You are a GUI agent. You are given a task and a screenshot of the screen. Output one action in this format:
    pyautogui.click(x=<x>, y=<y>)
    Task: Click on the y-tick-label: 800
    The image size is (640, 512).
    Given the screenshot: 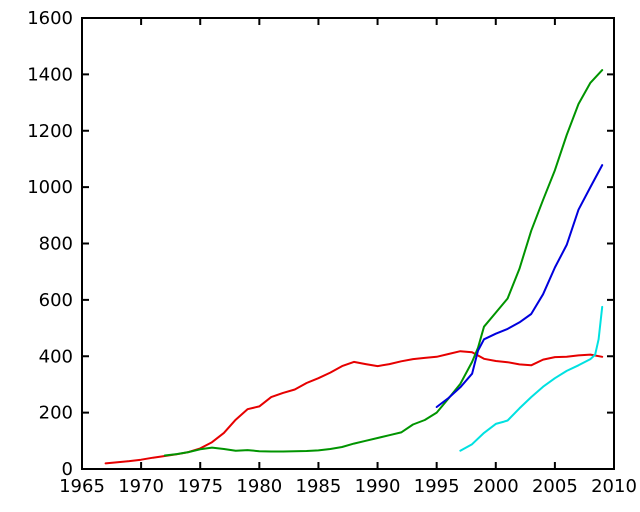 What is the action you would take?
    pyautogui.click(x=56, y=244)
    